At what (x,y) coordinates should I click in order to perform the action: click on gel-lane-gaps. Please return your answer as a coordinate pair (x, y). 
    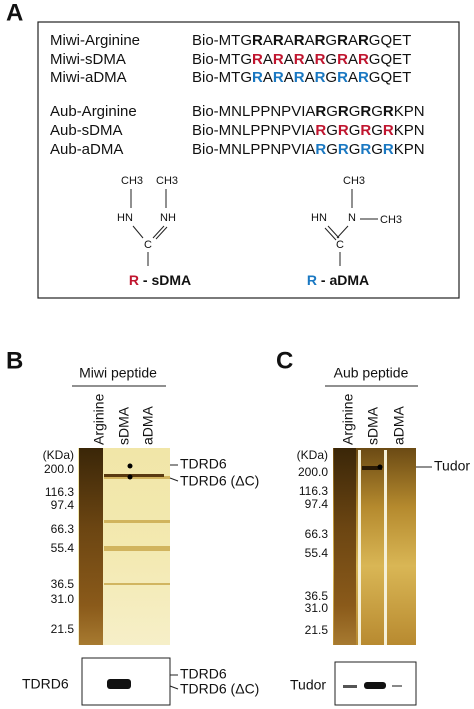
    Looking at the image, I should click on (372, 547).